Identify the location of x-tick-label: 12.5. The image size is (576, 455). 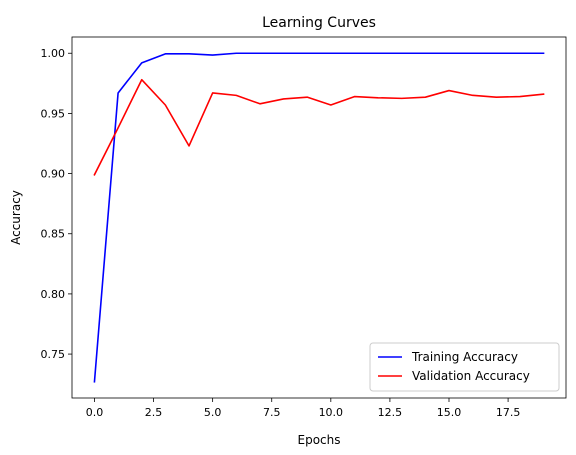
(390, 412).